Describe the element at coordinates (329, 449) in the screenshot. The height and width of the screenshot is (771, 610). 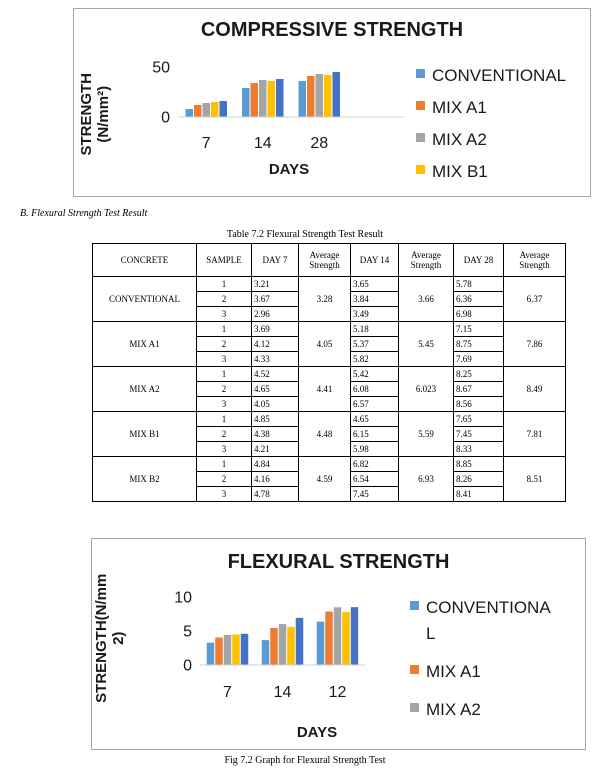
I see `table-row: 3 4.21 5.98 8.33` at that location.